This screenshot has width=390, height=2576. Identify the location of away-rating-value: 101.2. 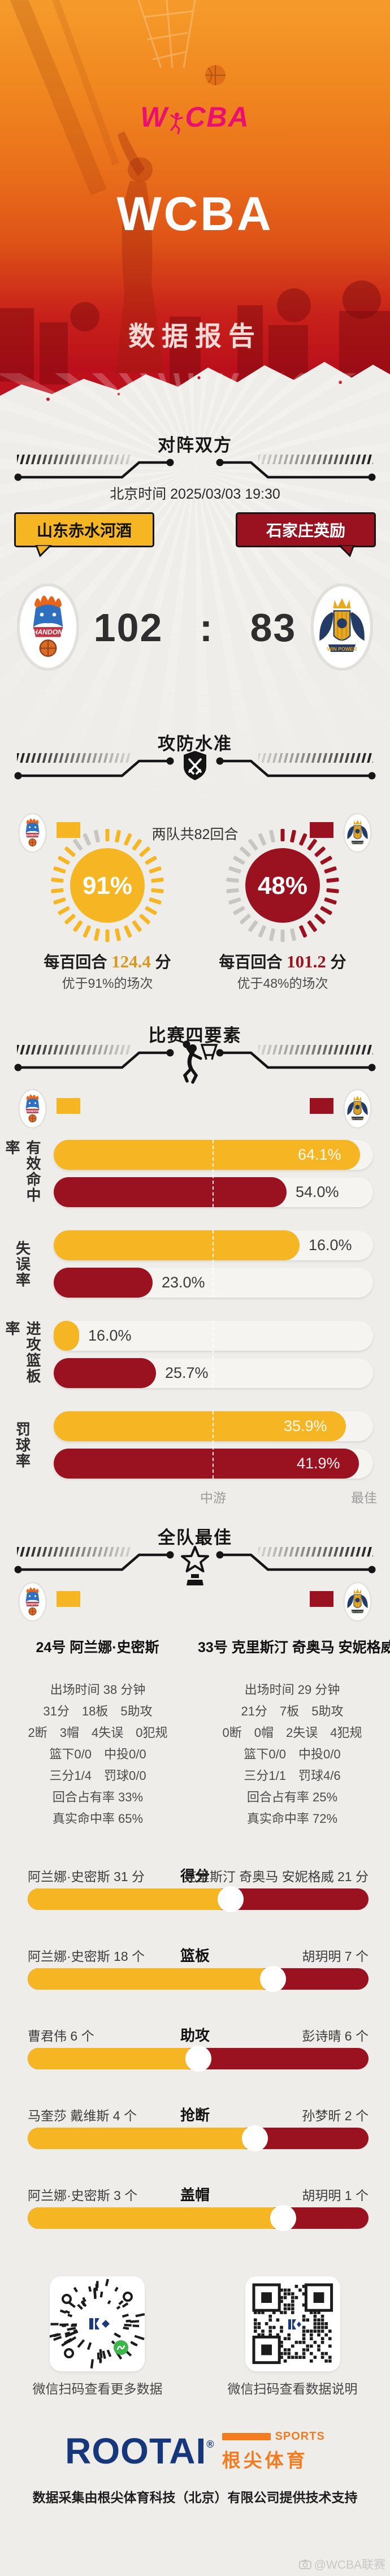
(306, 961).